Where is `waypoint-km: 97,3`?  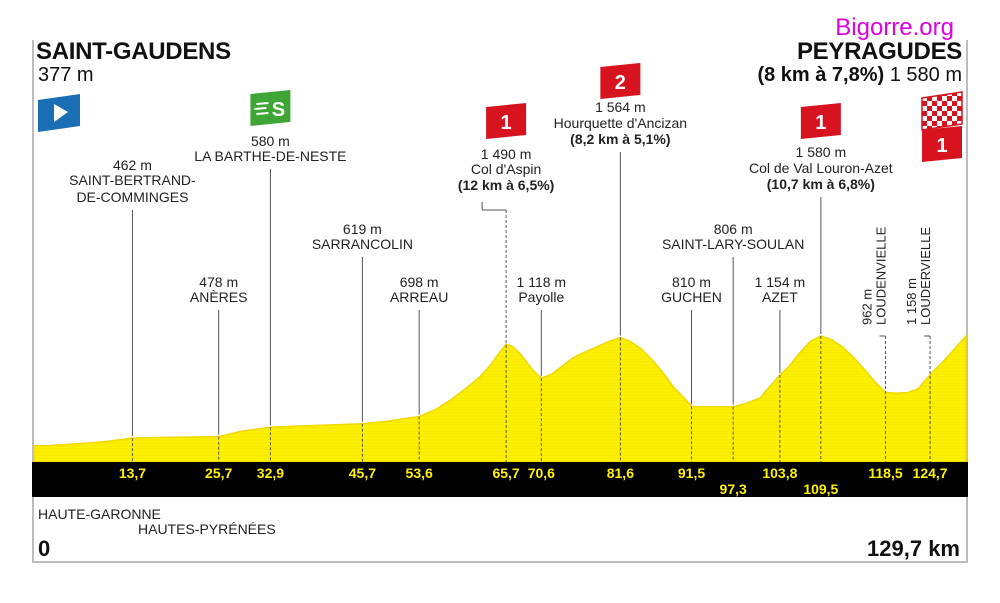 waypoint-km: 97,3 is located at coordinates (733, 489).